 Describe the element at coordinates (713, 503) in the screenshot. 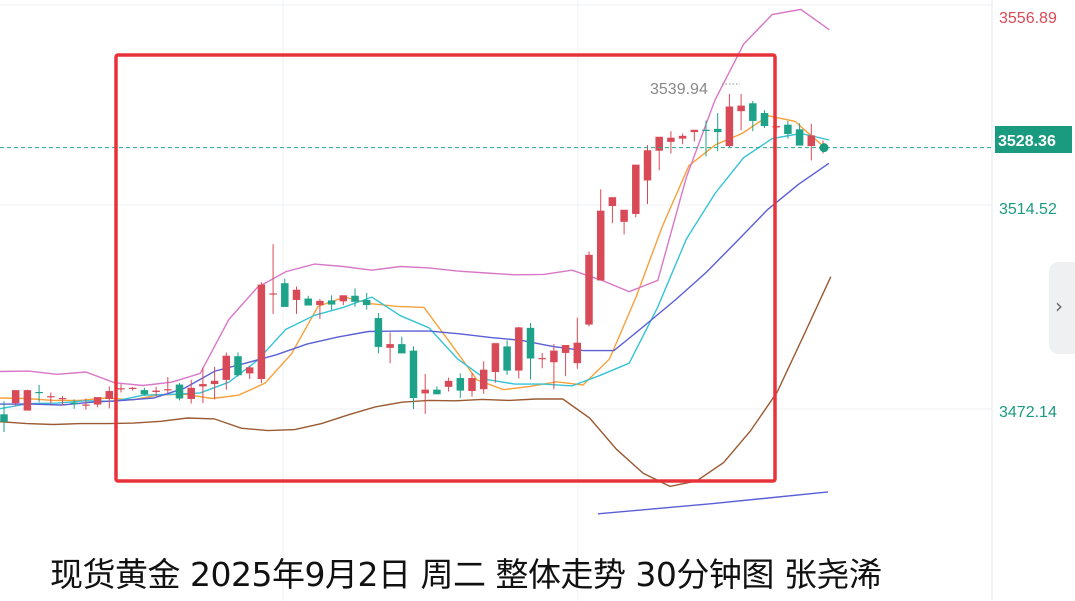

I see `ma-blue-line` at that location.